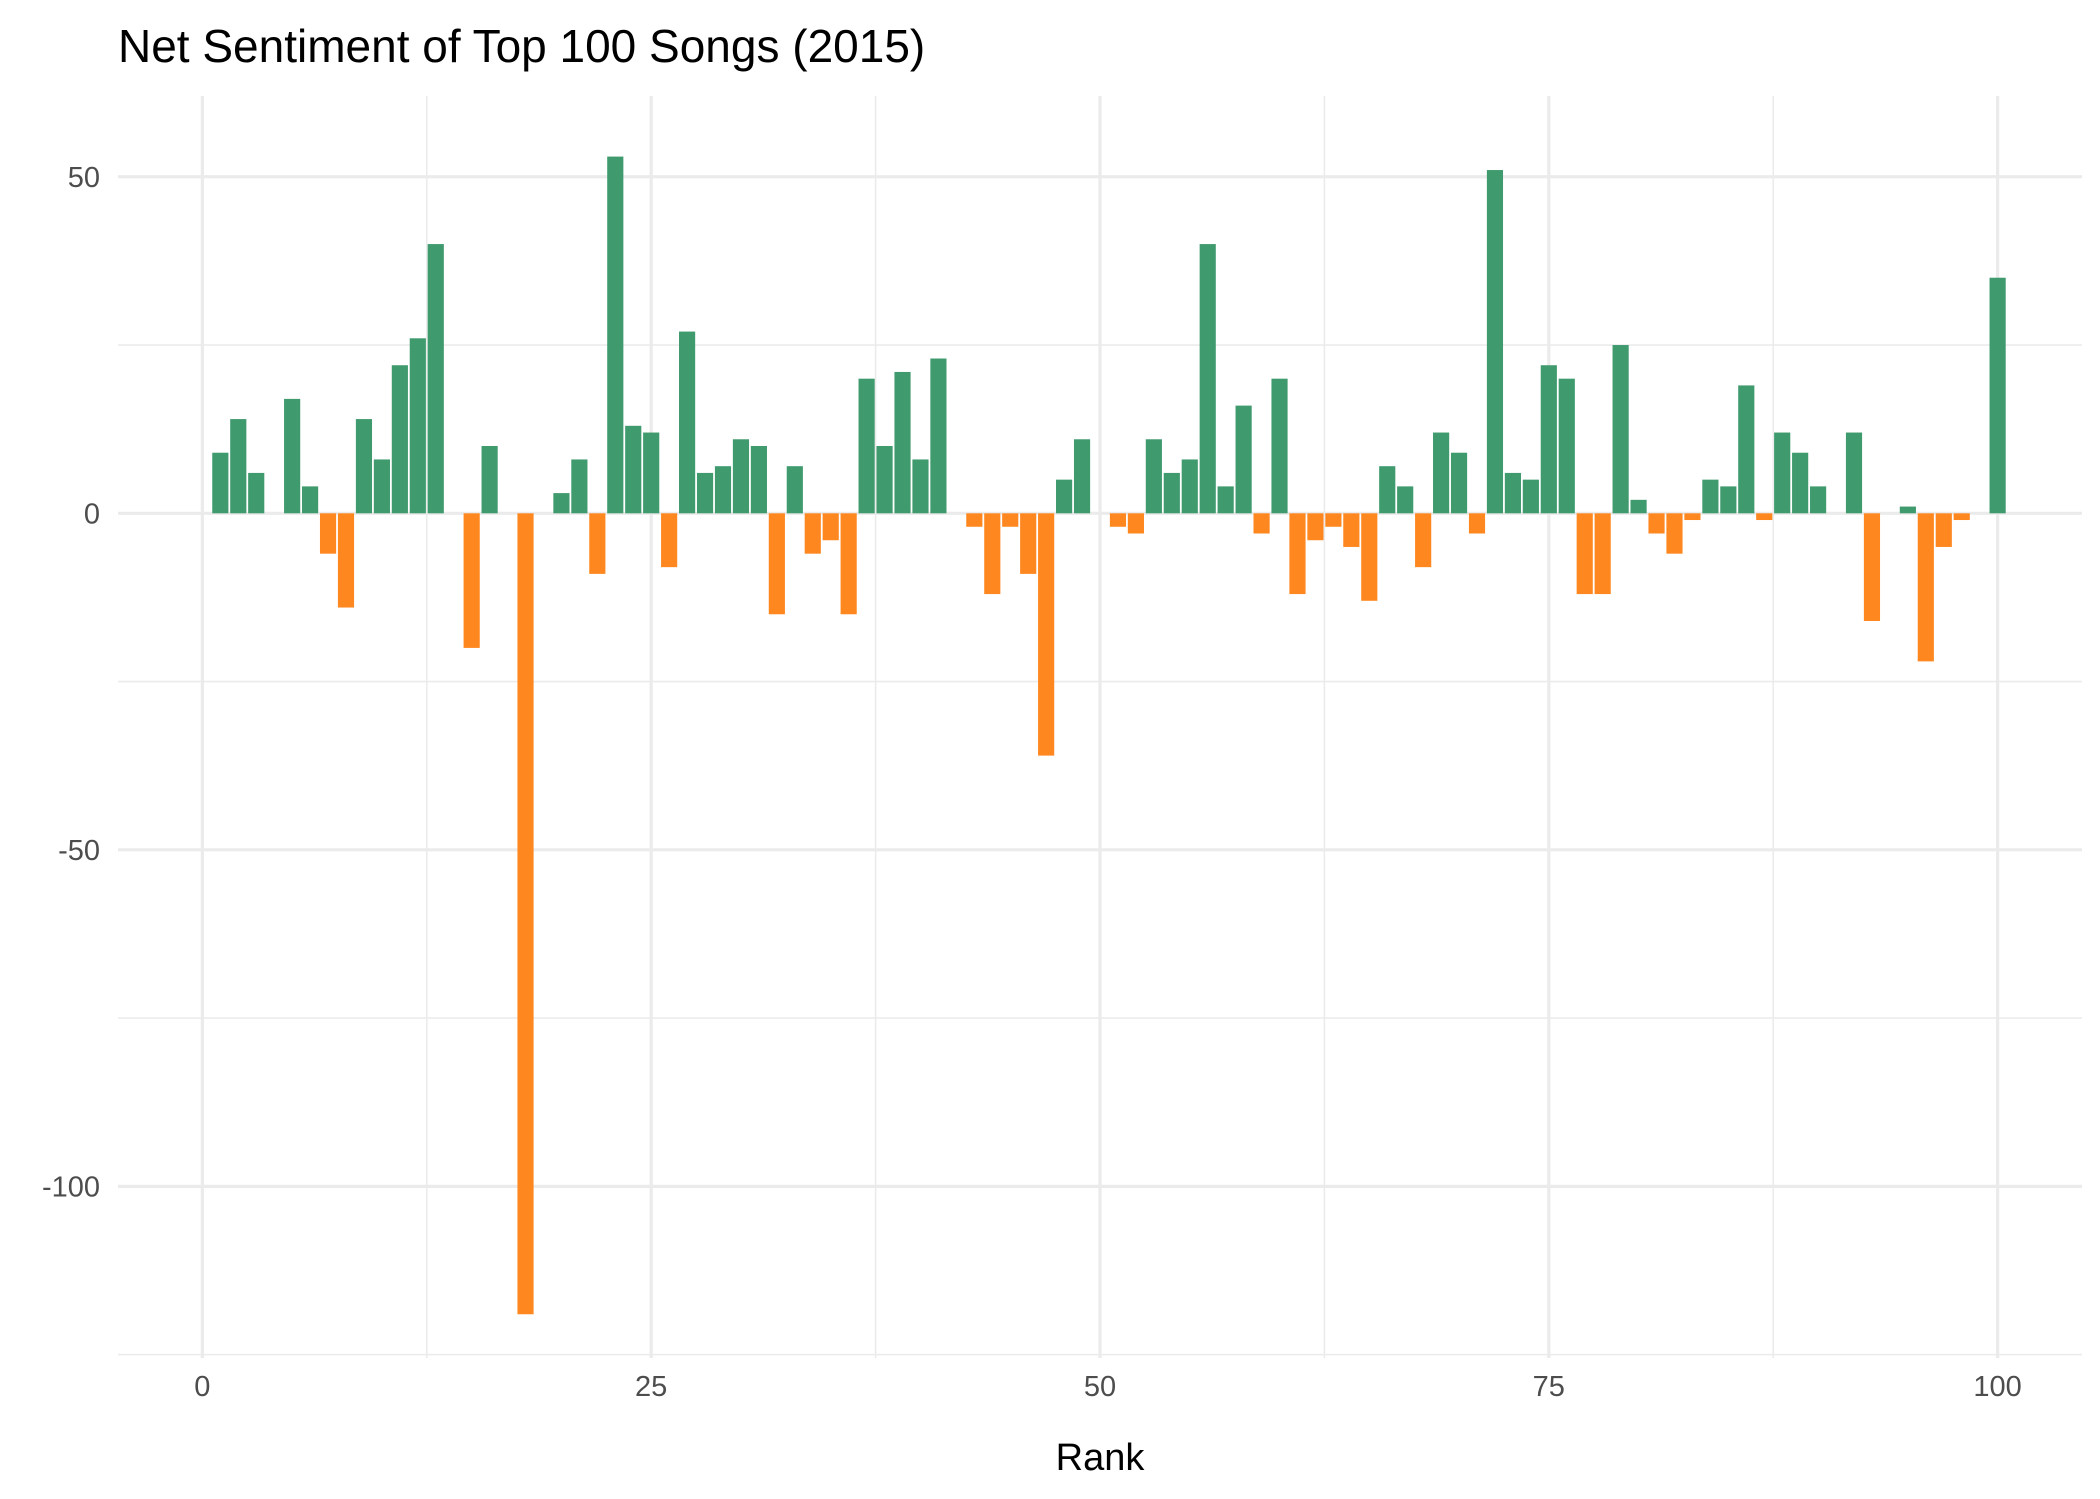 This screenshot has width=2100, height=1499. I want to click on x-tick-label: 0, so click(202, 1387).